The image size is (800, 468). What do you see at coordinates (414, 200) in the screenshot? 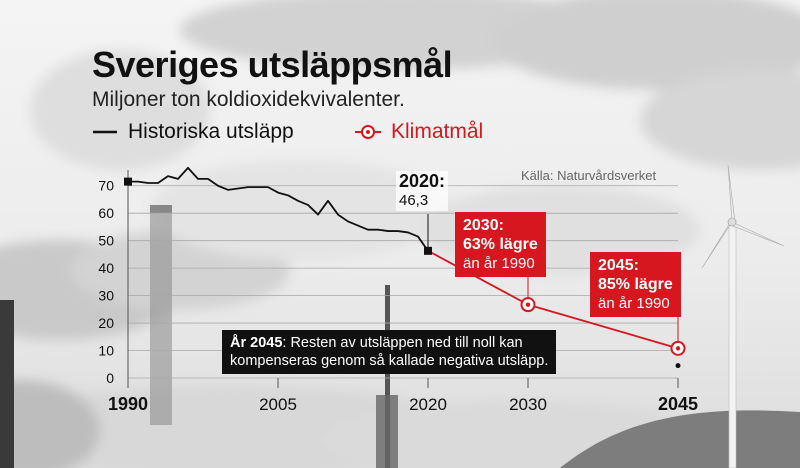
I see `annotation-2020-value: 46,3` at bounding box center [414, 200].